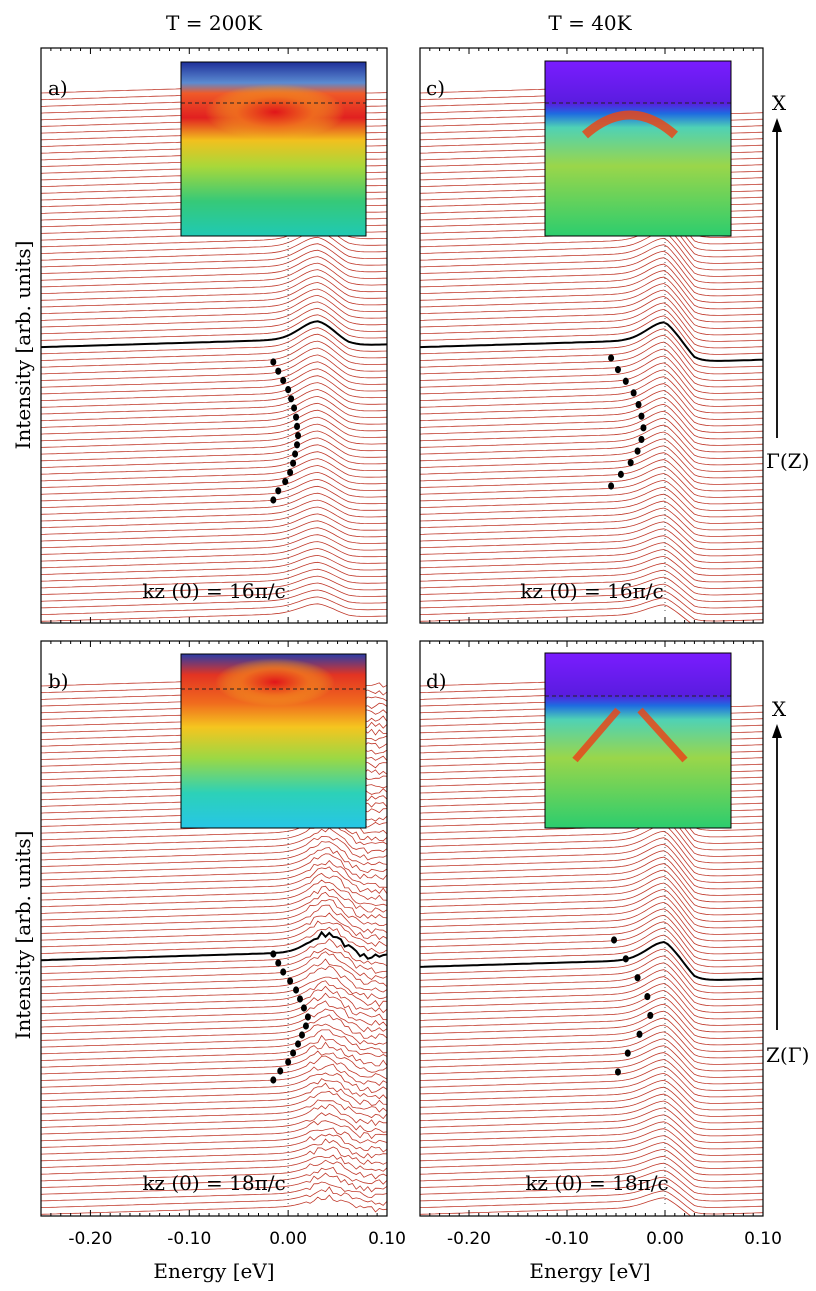  I want to click on x-tick-label: 0.00, so click(665, 1239).